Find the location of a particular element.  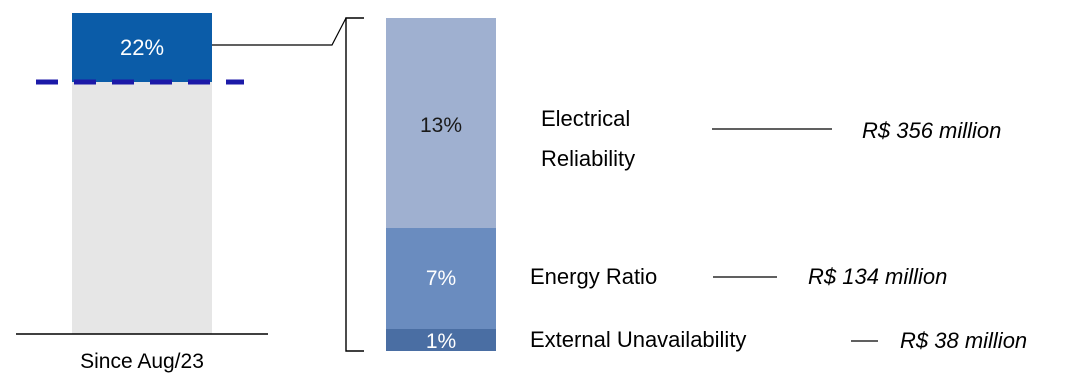

segment-label-external-unavailability: 1% is located at coordinates (441, 341).